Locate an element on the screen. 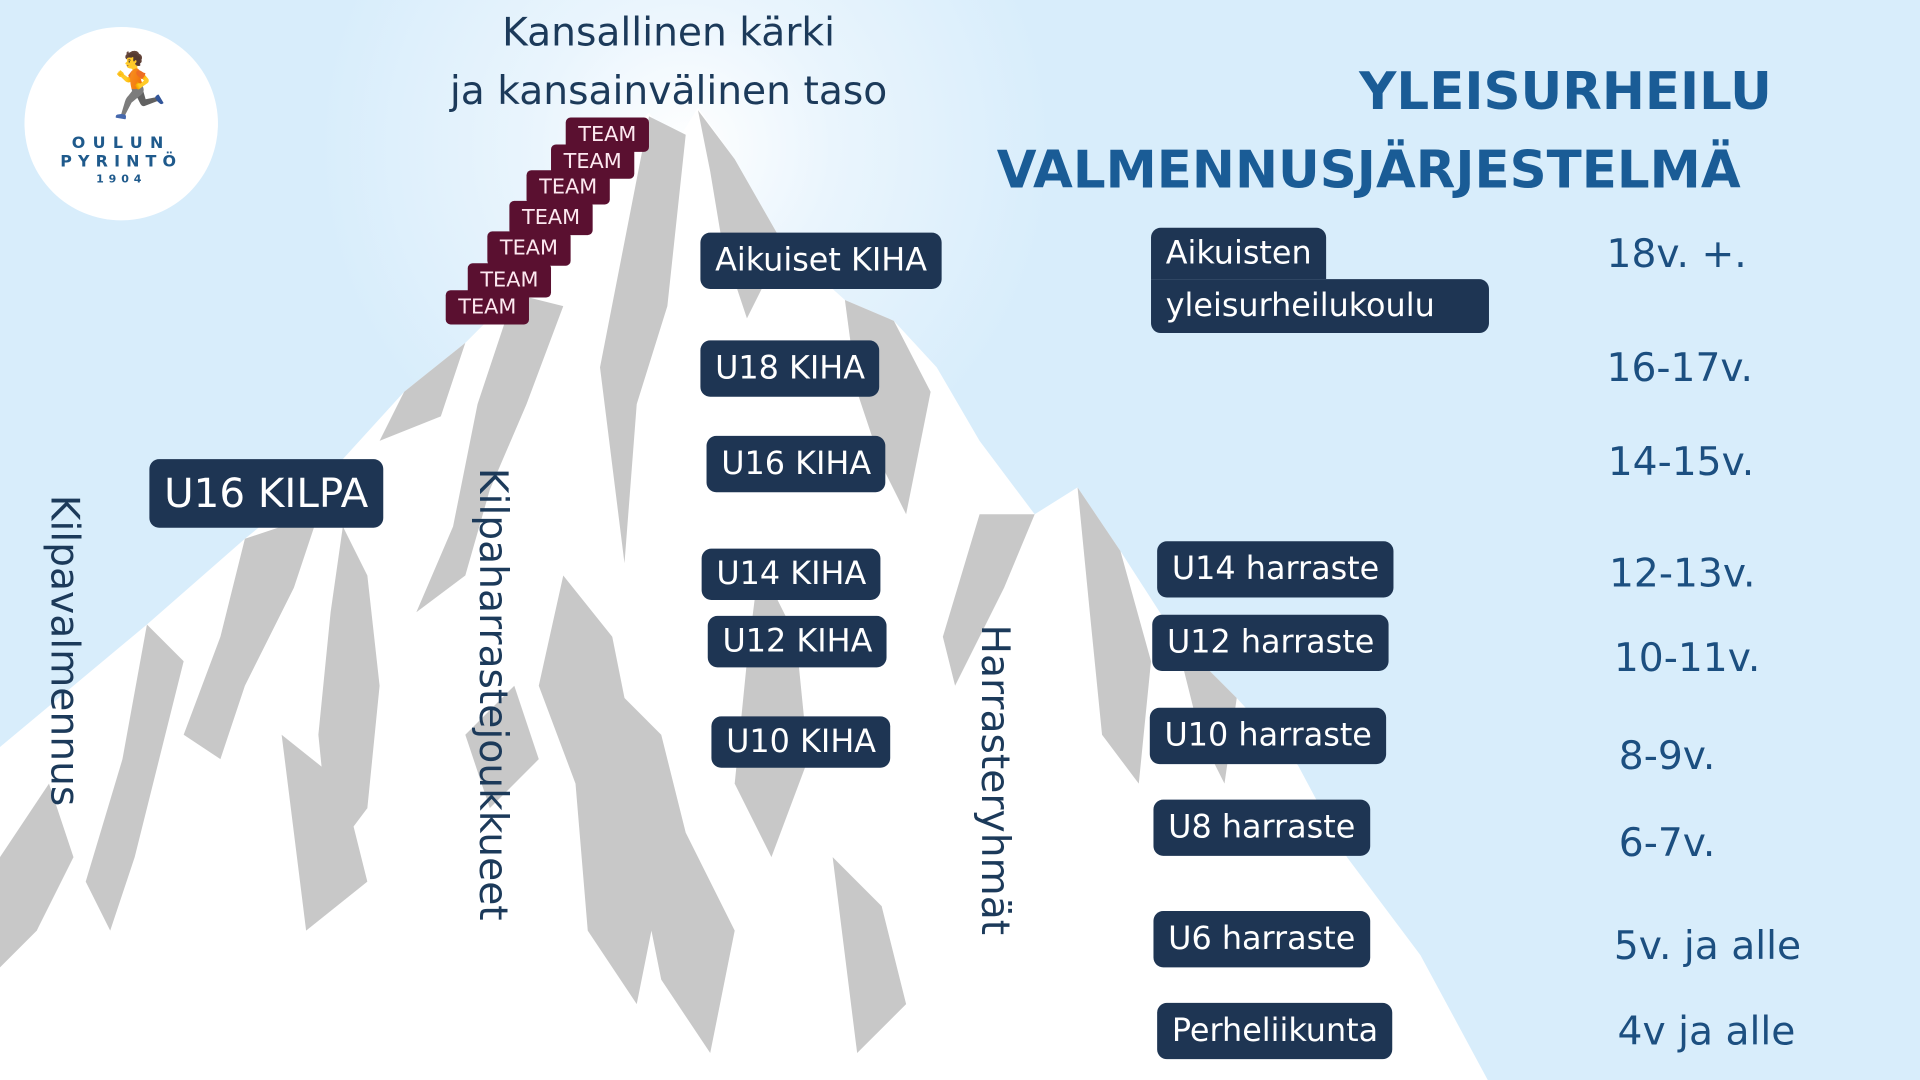 This screenshot has width=1920, height=1080. group-box-u16-kilpa: U16 KILPA is located at coordinates (266, 493).